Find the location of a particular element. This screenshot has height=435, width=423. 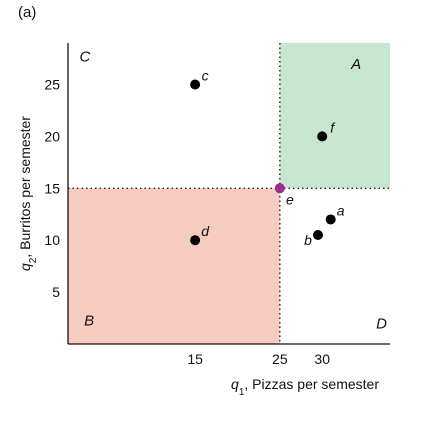

y-tick-label: 20 is located at coordinates (52, 136).